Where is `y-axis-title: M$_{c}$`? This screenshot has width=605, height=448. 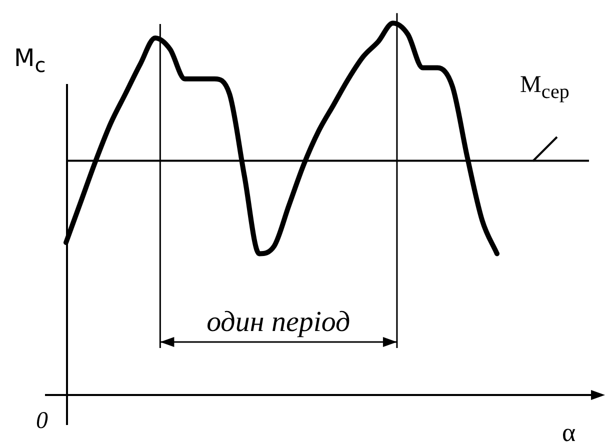 y-axis-title: M$_{c}$ is located at coordinates (30, 60).